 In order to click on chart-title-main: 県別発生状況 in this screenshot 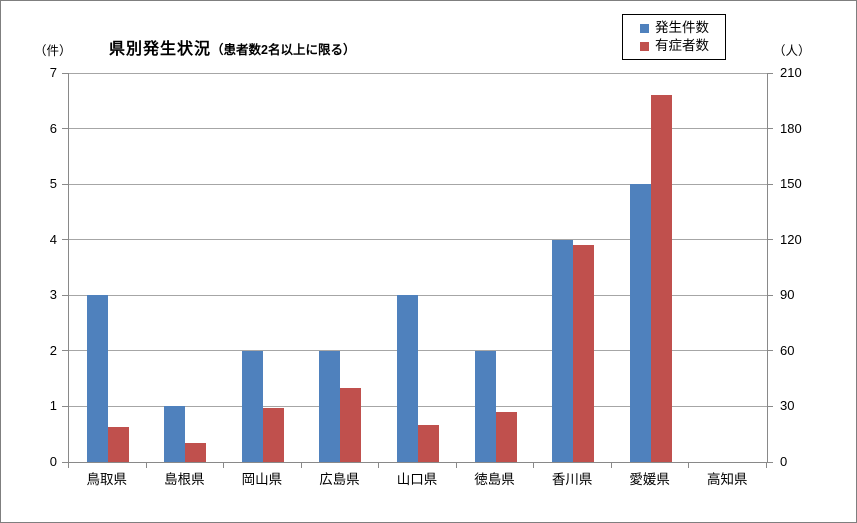, I will do `click(160, 49)`.